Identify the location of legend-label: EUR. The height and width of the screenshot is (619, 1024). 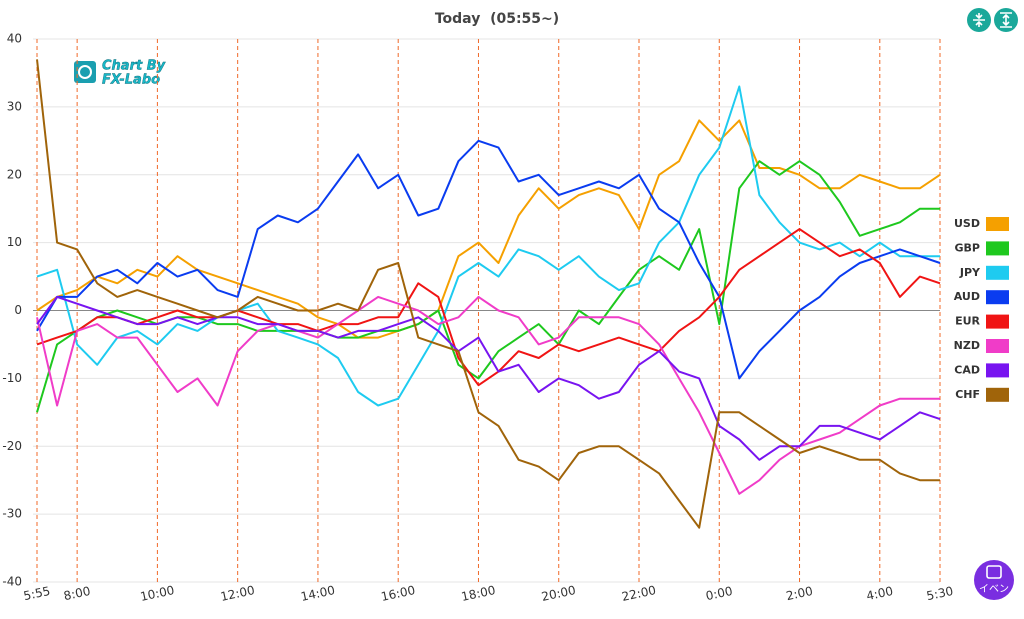
(967, 321).